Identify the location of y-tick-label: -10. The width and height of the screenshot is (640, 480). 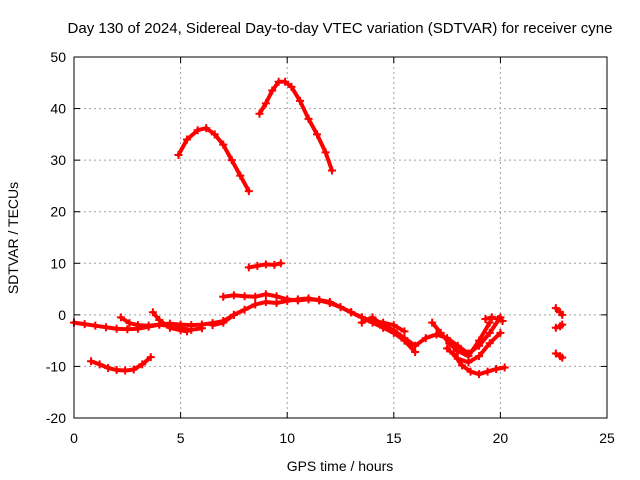
(56, 366).